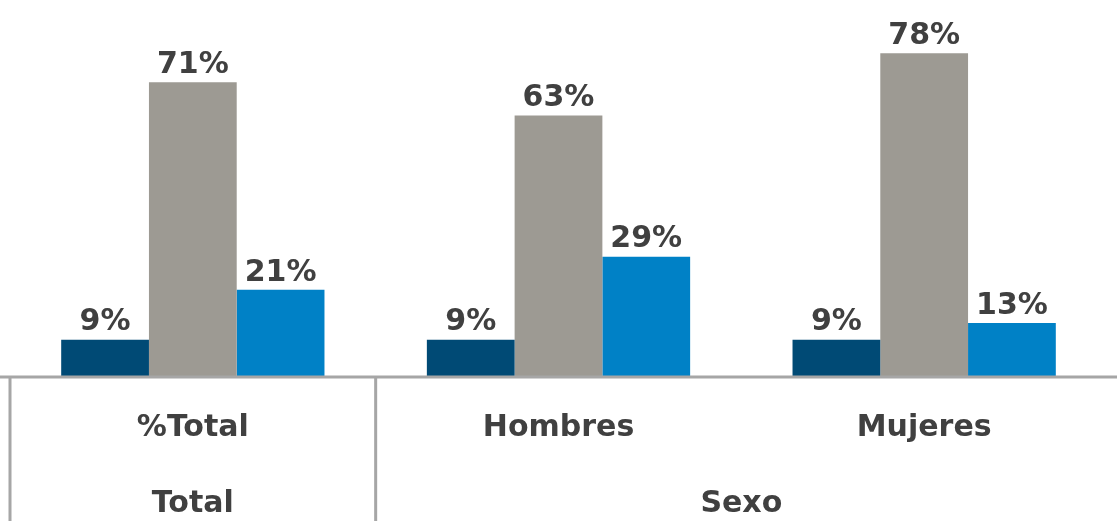  Describe the element at coordinates (280, 270) in the screenshot. I see `data-label: 21%` at that location.